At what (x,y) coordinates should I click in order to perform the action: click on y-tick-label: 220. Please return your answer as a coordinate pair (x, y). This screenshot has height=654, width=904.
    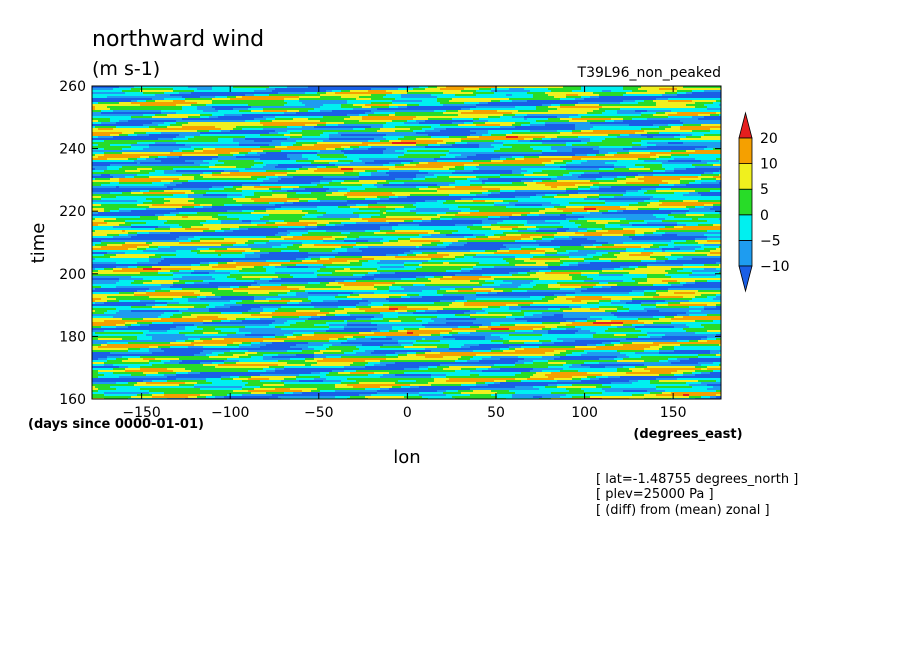
    Looking at the image, I should click on (72, 212).